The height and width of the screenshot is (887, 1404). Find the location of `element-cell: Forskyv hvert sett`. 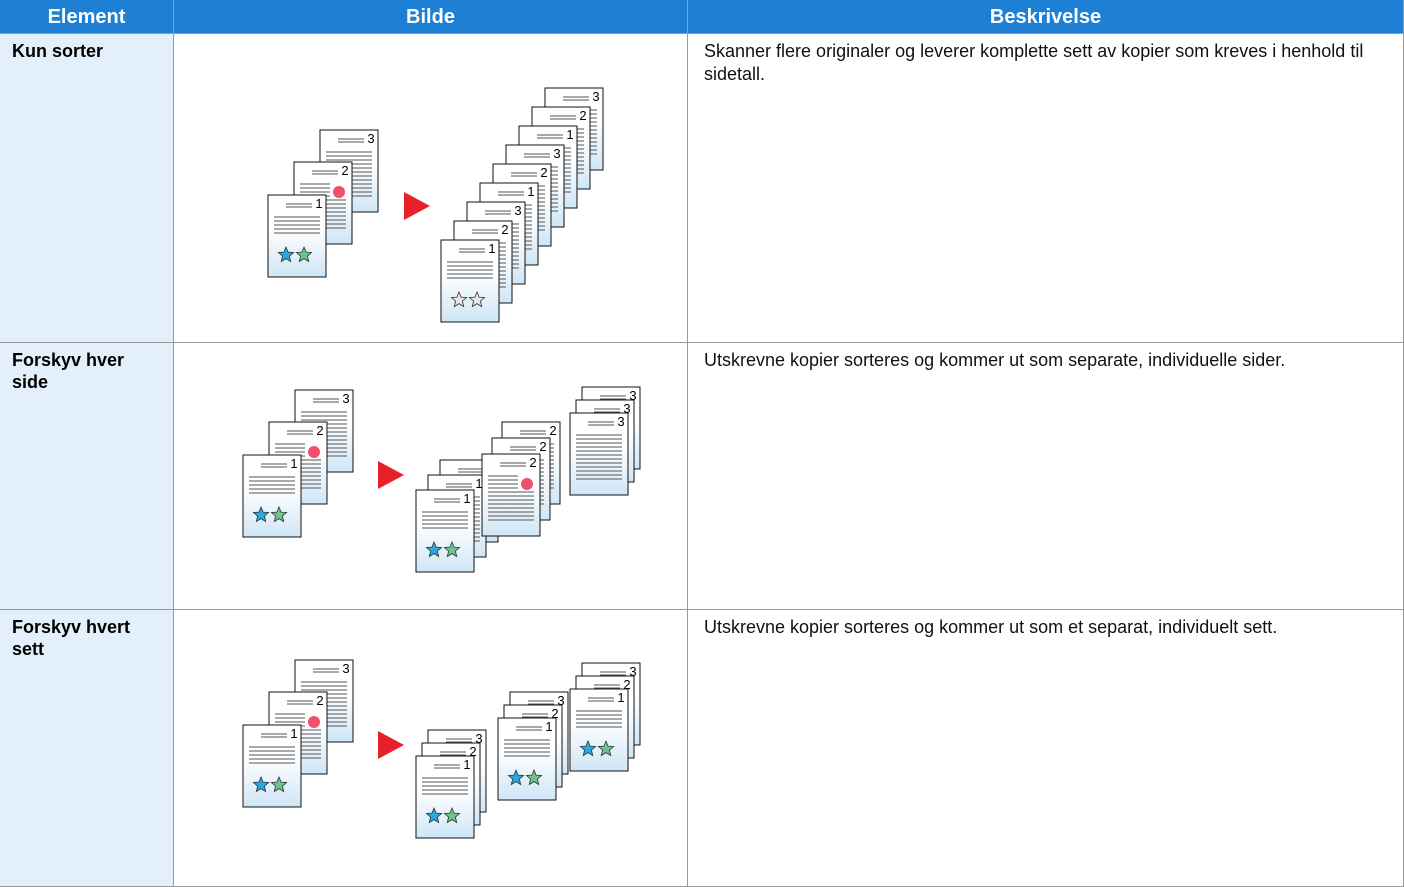

element-cell: Forskyv hvert sett is located at coordinates (87, 748).